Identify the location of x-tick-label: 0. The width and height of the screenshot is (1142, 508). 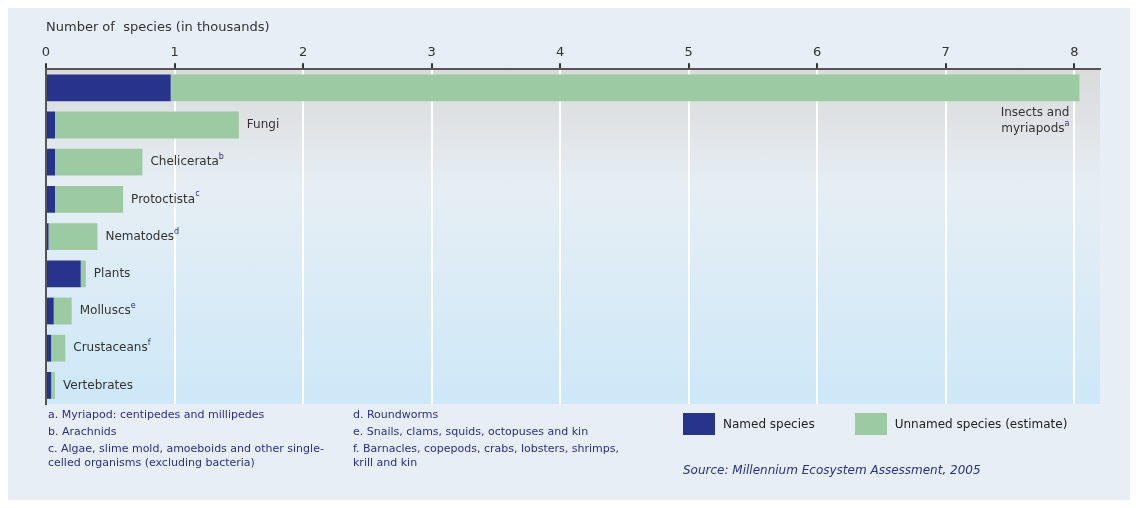
(46, 51).